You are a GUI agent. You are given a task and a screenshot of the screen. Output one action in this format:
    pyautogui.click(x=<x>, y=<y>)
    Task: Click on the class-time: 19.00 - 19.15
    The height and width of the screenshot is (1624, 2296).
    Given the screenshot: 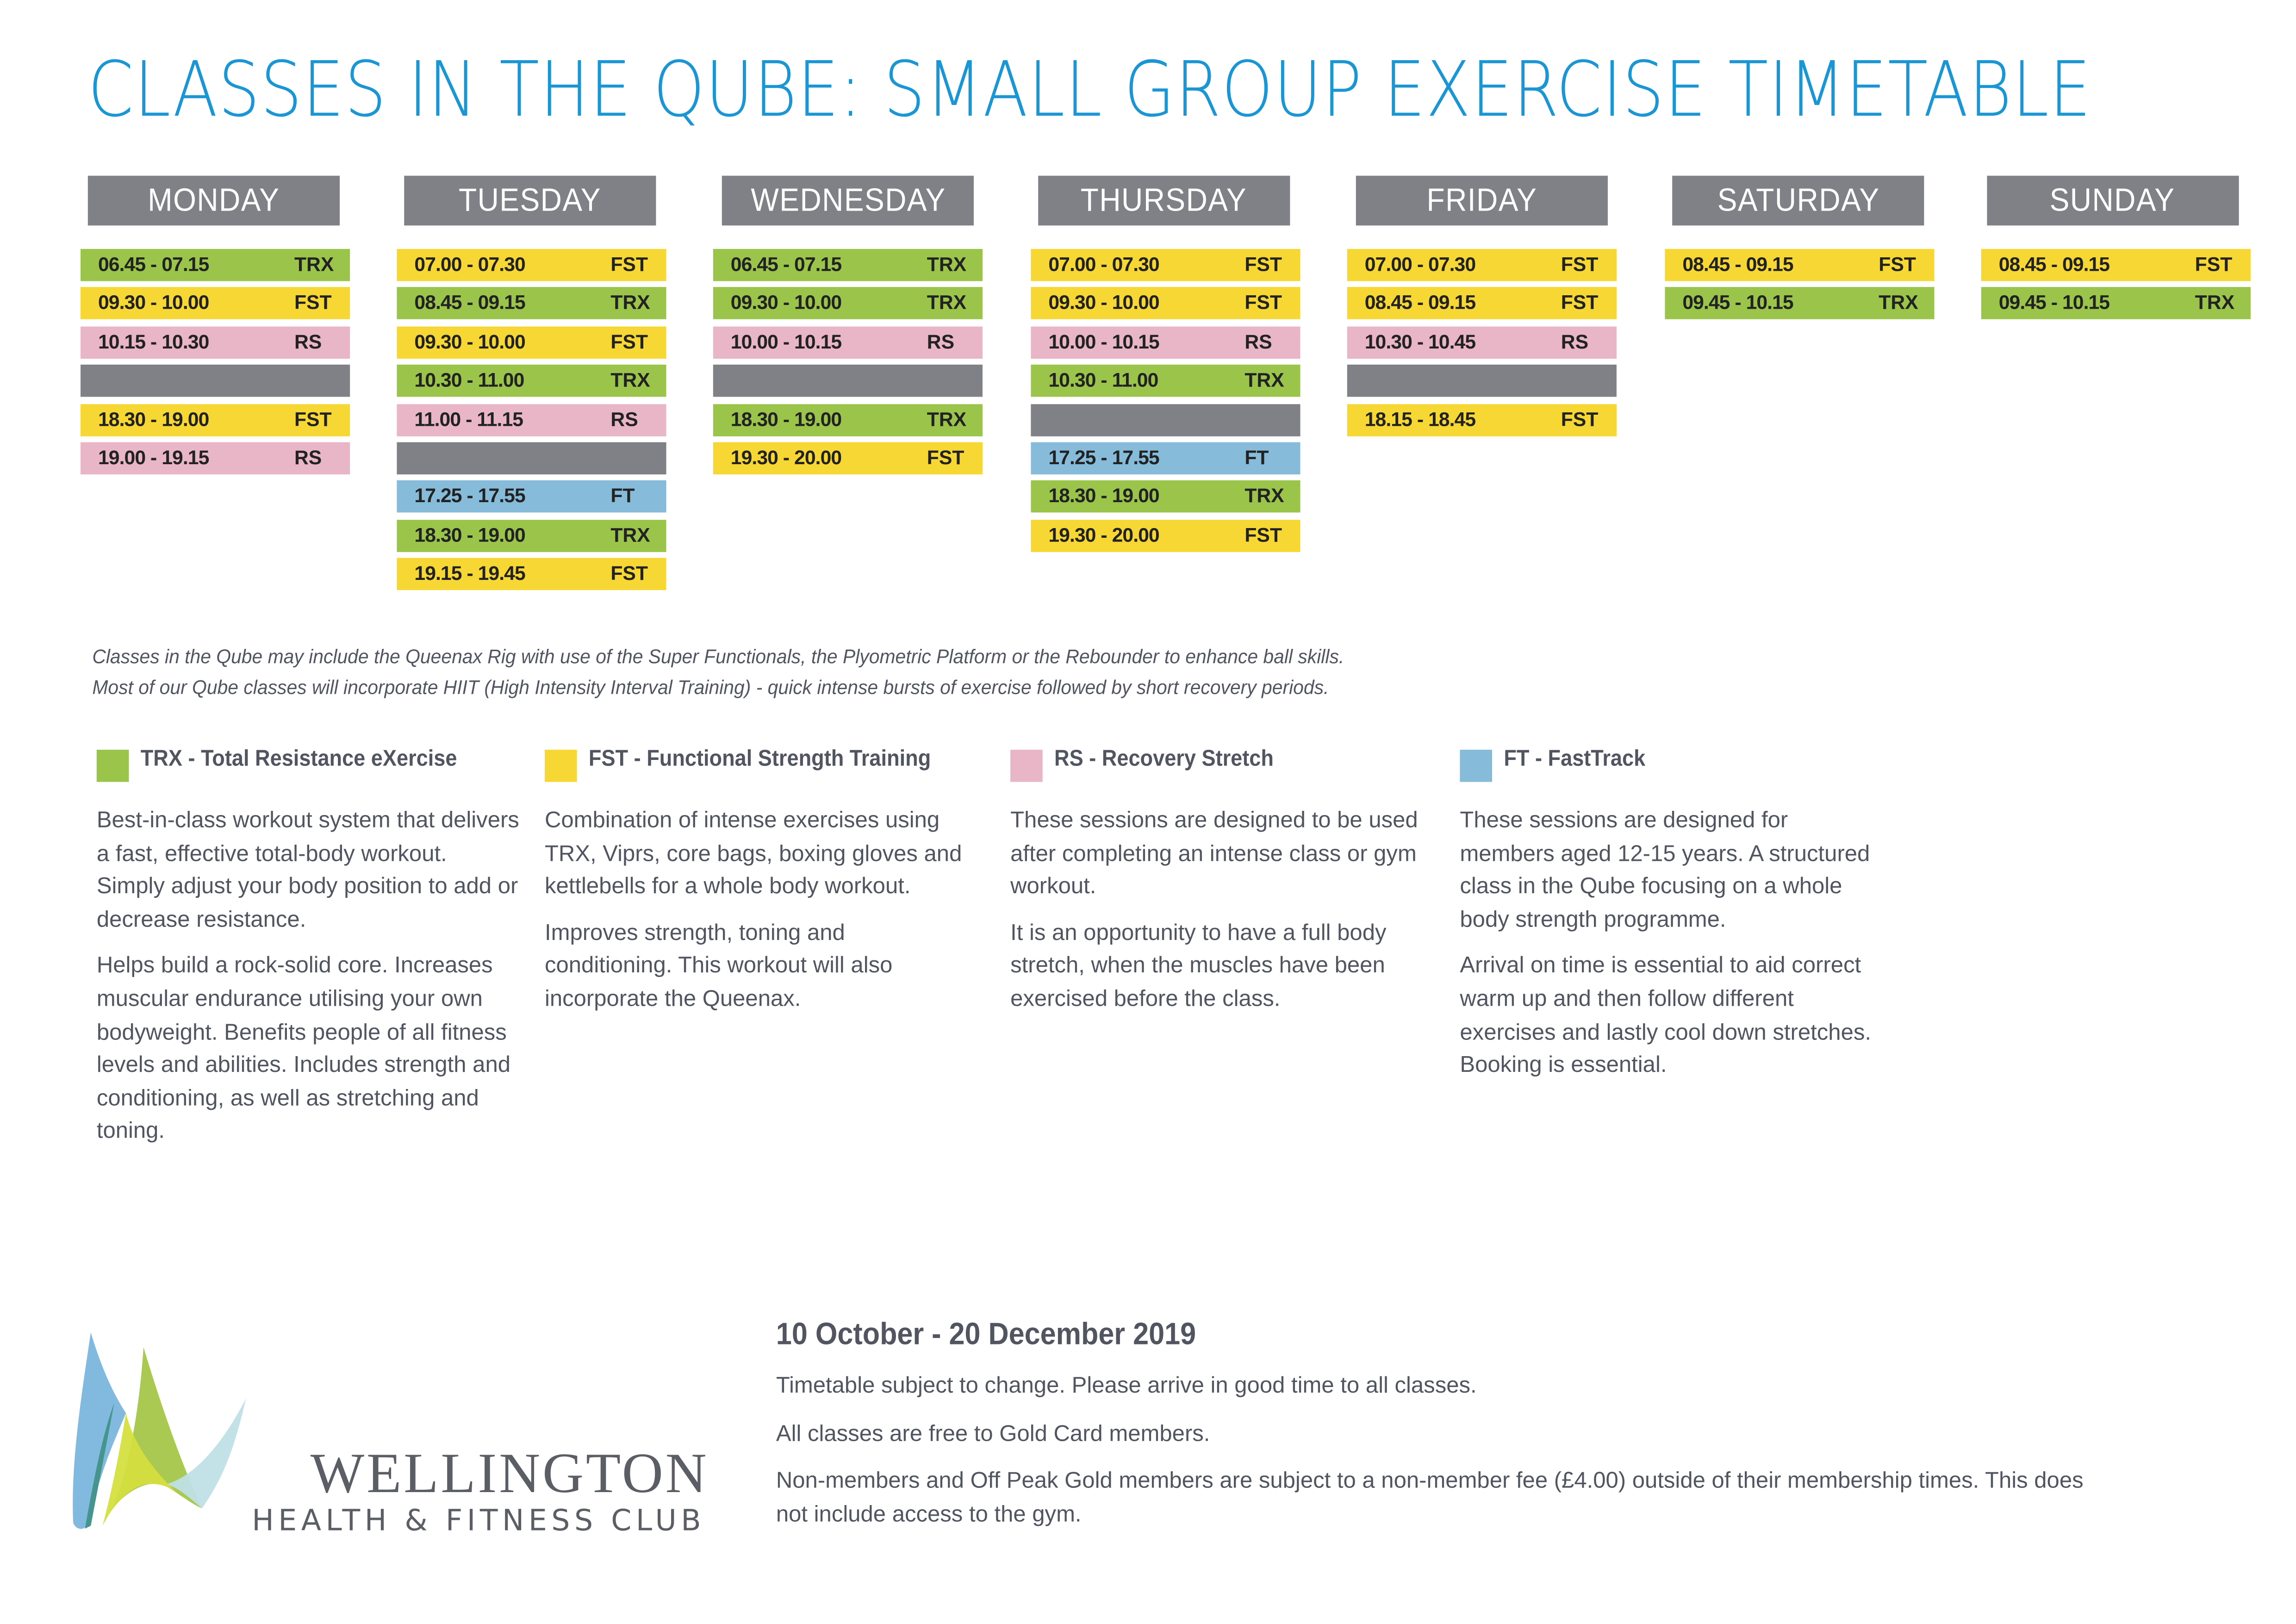 What is the action you would take?
    pyautogui.click(x=153, y=457)
    